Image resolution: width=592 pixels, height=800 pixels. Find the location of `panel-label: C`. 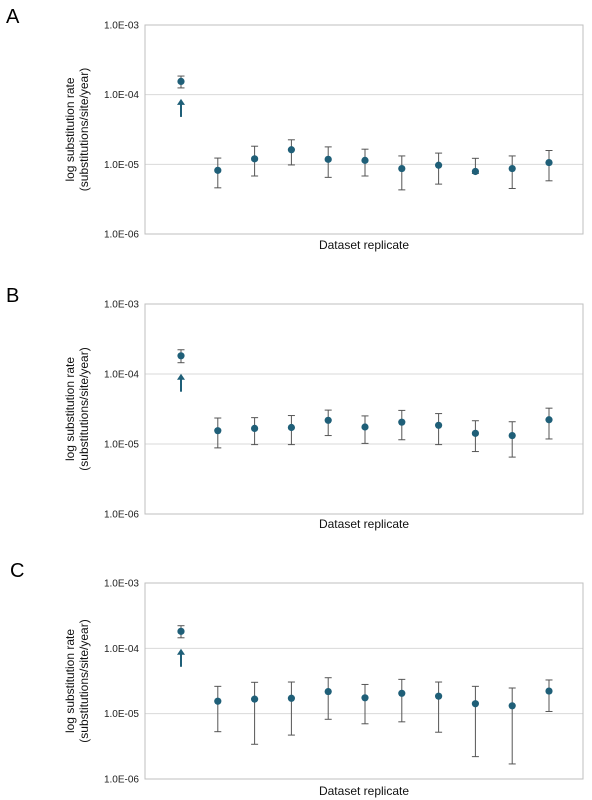

panel-label: C is located at coordinates (17, 571).